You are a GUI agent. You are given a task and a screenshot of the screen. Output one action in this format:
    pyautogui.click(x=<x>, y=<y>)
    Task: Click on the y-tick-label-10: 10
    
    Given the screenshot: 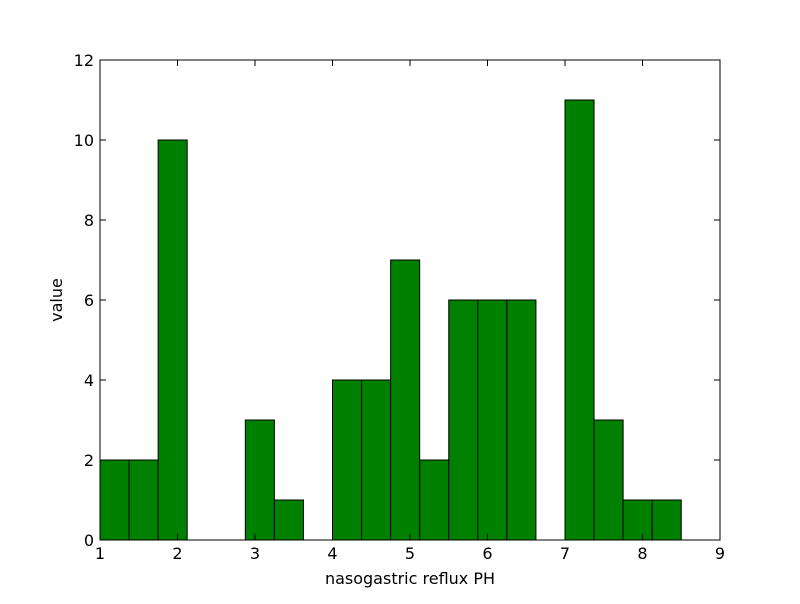 What is the action you would take?
    pyautogui.click(x=84, y=140)
    